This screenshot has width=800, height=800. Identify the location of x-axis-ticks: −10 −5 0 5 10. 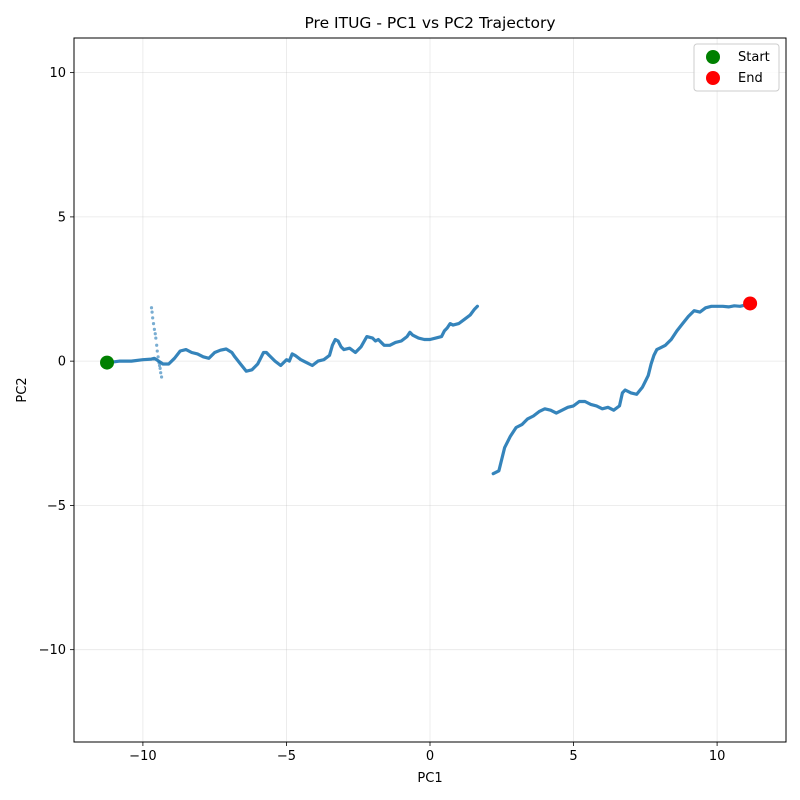
(427, 753).